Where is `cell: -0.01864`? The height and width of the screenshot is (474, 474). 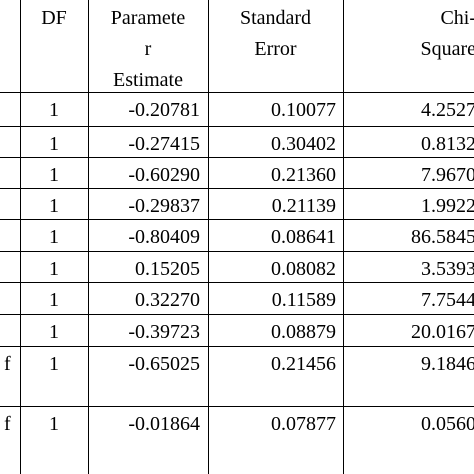 cell: -0.01864 is located at coordinates (164, 424).